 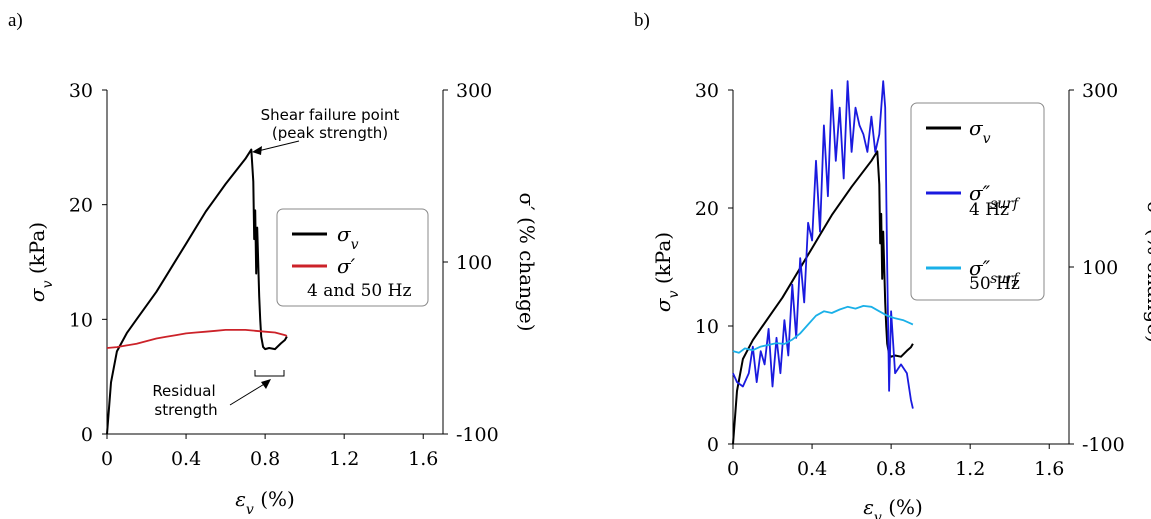 I want to click on y2-axis-label: σ″ (% change), so click(x=1147, y=272).